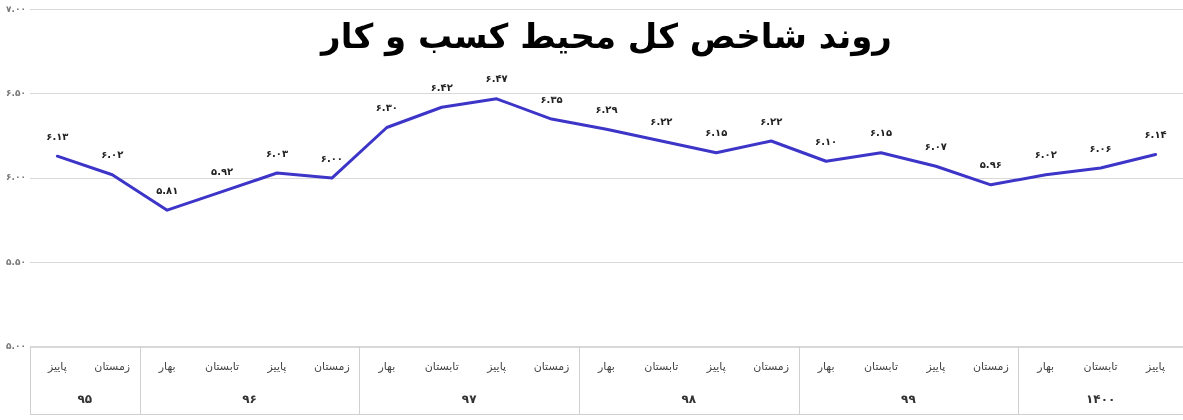 The height and width of the screenshot is (420, 1183). Describe the element at coordinates (386, 108) in the screenshot. I see `data-label: ۶.۳۰` at that location.